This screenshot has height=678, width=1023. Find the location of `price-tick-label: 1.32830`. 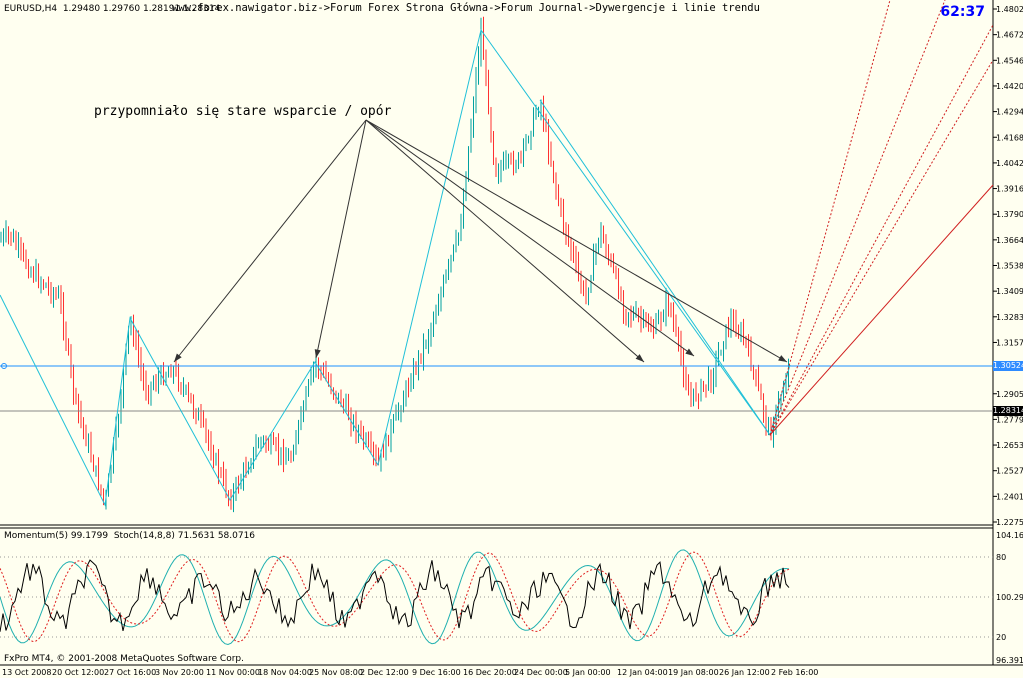

price-tick-label: 1.32830 is located at coordinates (1009, 317).